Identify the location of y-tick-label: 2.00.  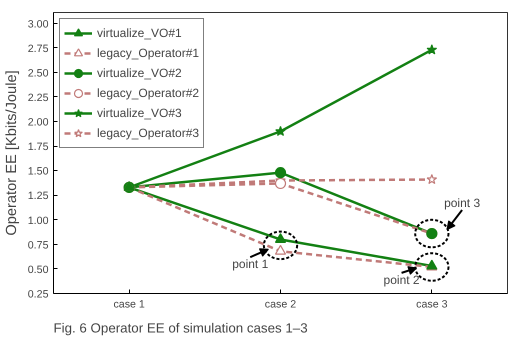
(38, 122).